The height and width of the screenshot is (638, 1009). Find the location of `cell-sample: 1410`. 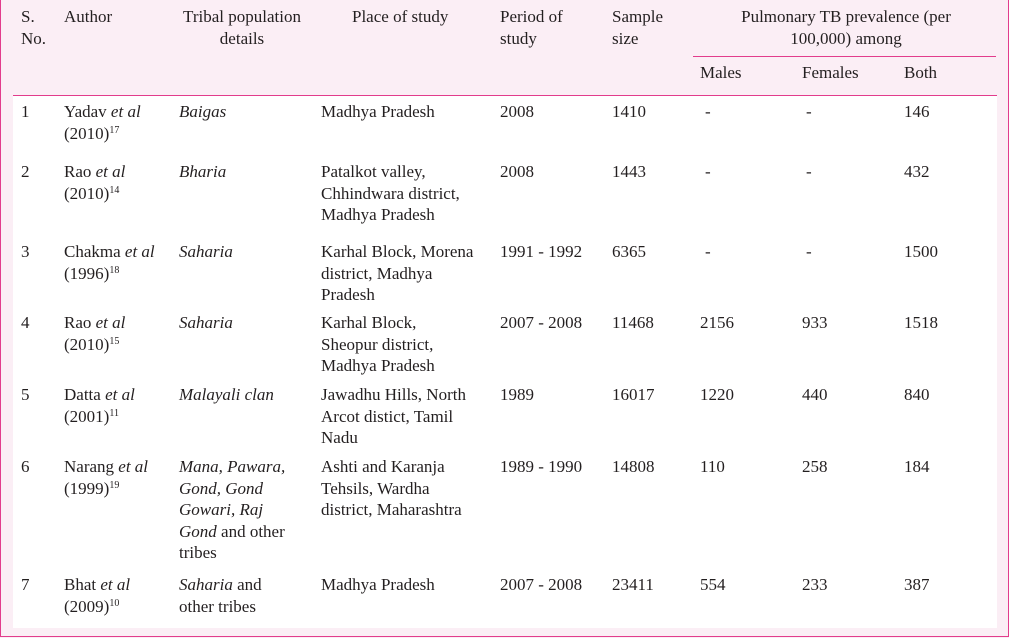

cell-sample: 1410 is located at coordinates (629, 111).